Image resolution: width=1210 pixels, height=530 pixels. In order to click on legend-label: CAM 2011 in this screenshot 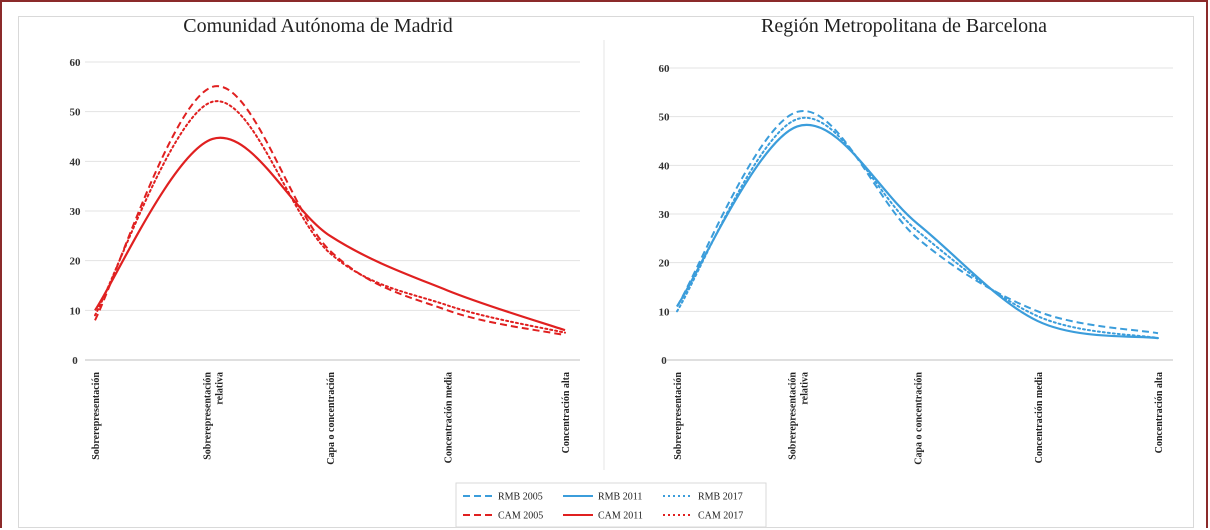, I will do `click(620, 516)`.